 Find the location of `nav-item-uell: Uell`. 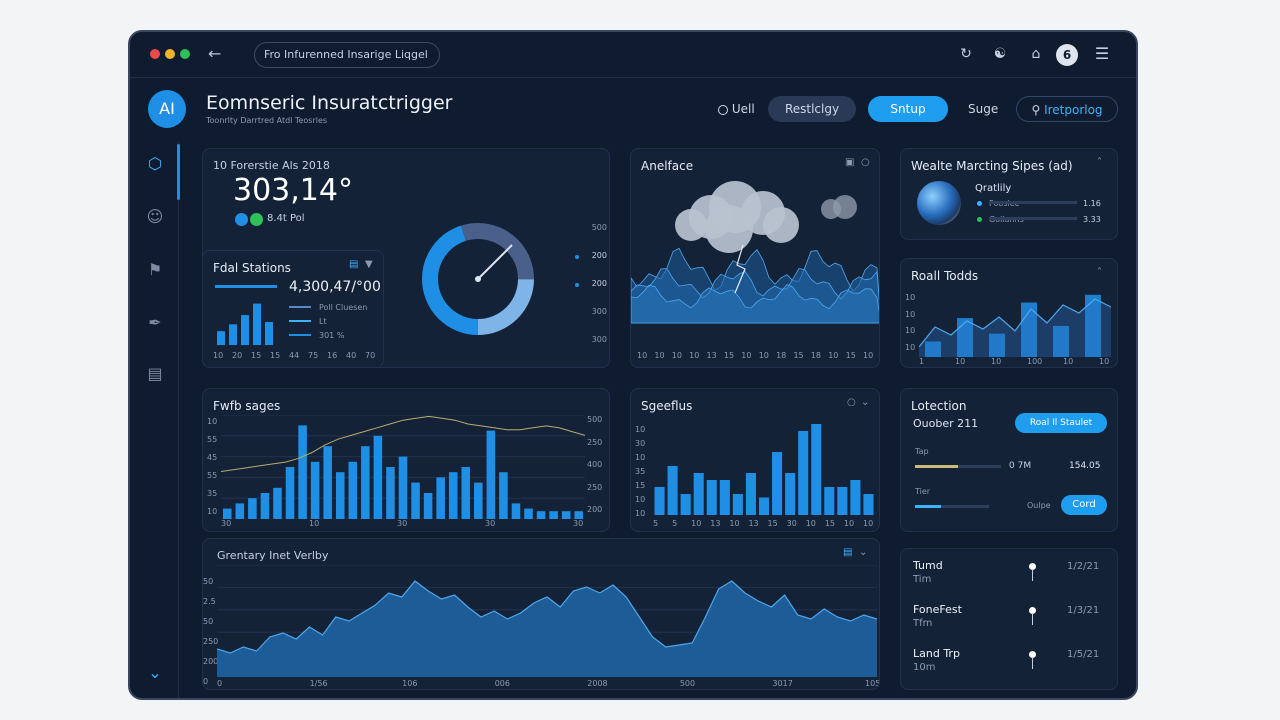

nav-item-uell: Uell is located at coordinates (736, 109).